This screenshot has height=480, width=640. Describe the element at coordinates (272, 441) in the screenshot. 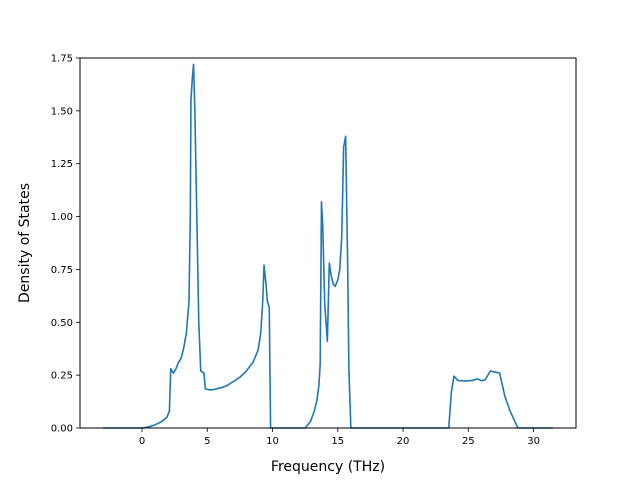

I see `x-tick-label: 10` at that location.